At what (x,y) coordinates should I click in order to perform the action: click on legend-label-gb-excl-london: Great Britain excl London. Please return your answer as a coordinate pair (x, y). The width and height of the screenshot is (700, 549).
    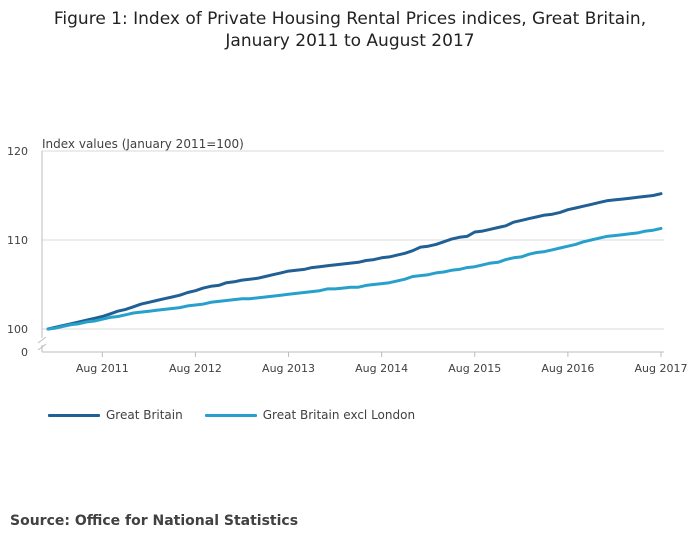
    Looking at the image, I should click on (339, 415).